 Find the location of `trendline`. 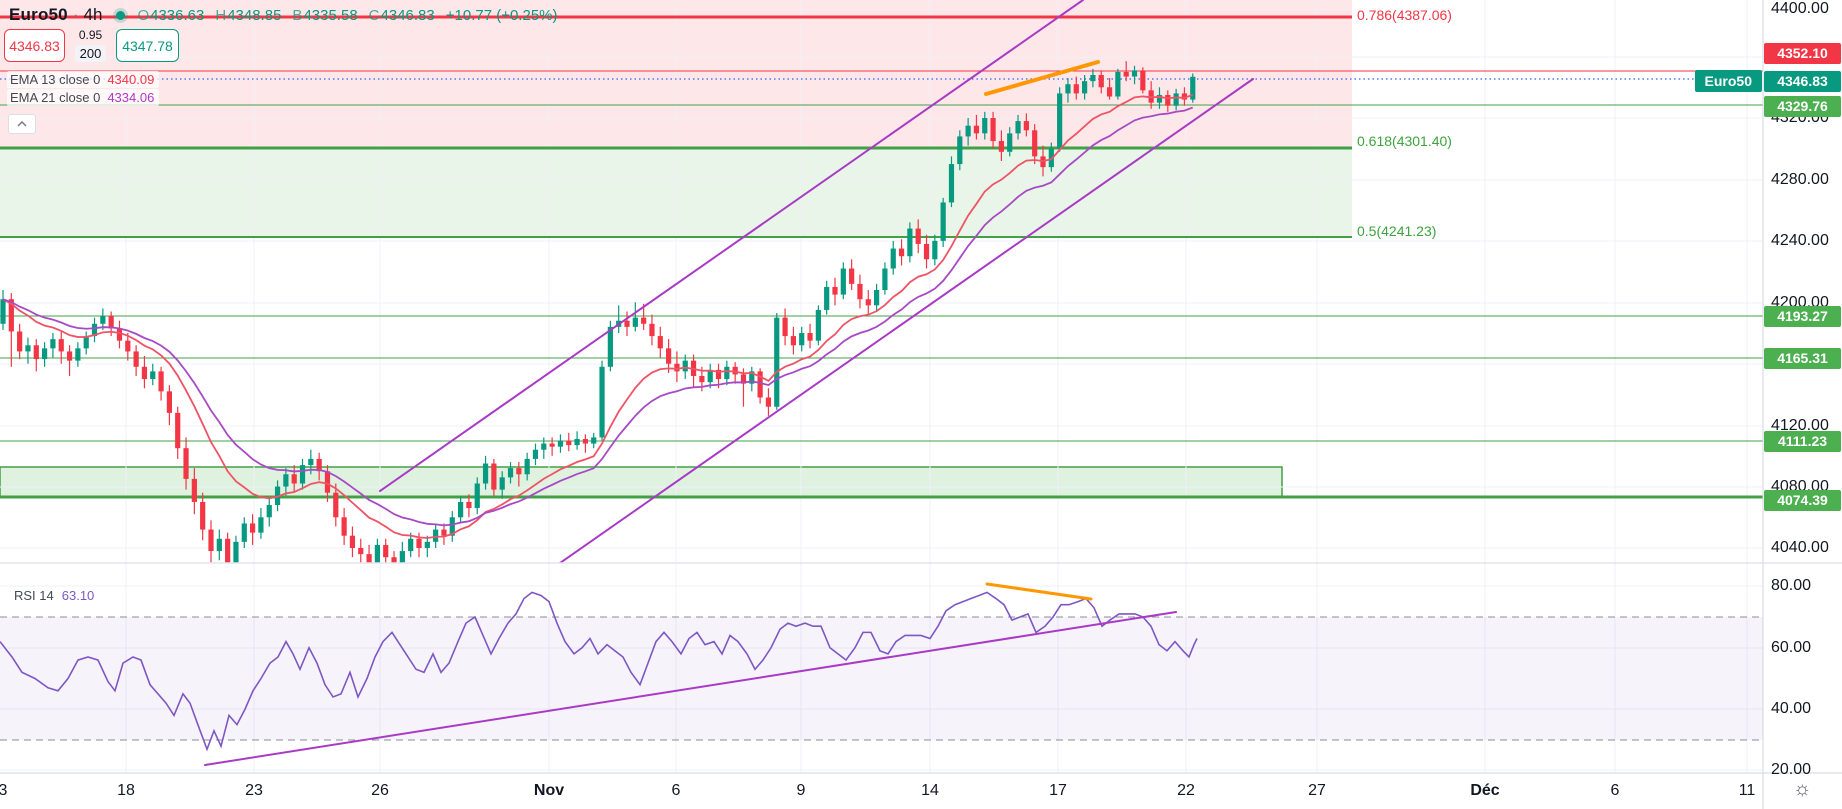

trendline is located at coordinates (1042, 78).